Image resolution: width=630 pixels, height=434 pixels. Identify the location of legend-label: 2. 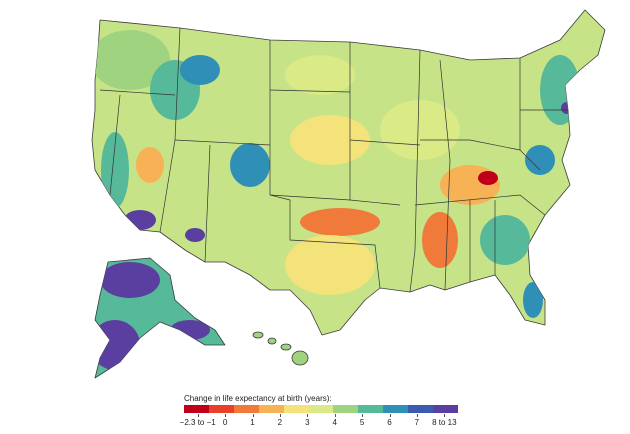
(280, 422).